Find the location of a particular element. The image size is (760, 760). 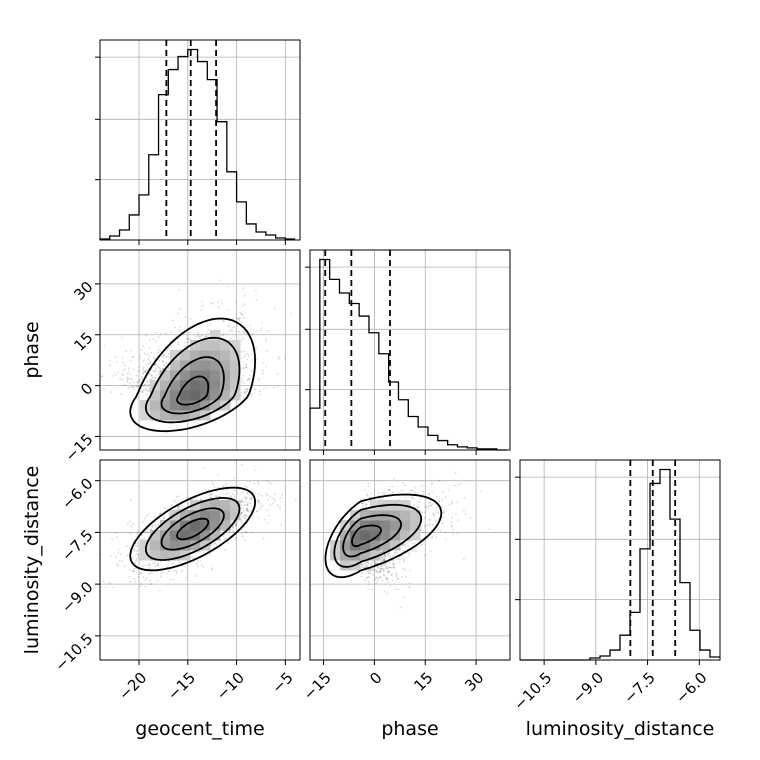

y-tick-label-luminosity_distance: −7.5 is located at coordinates (77, 545).